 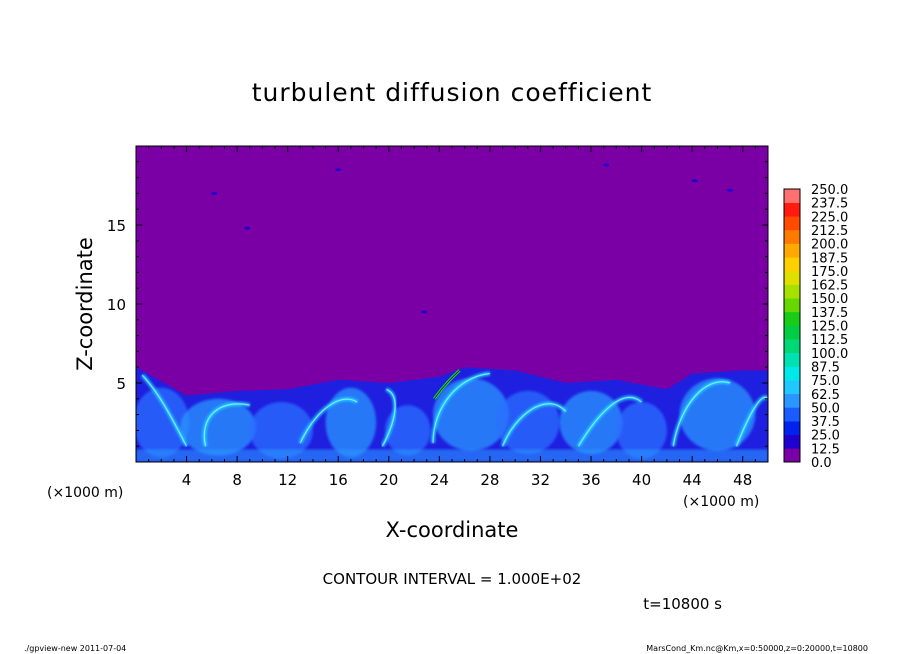 I want to click on x-tick-label: 28, so click(x=489, y=480).